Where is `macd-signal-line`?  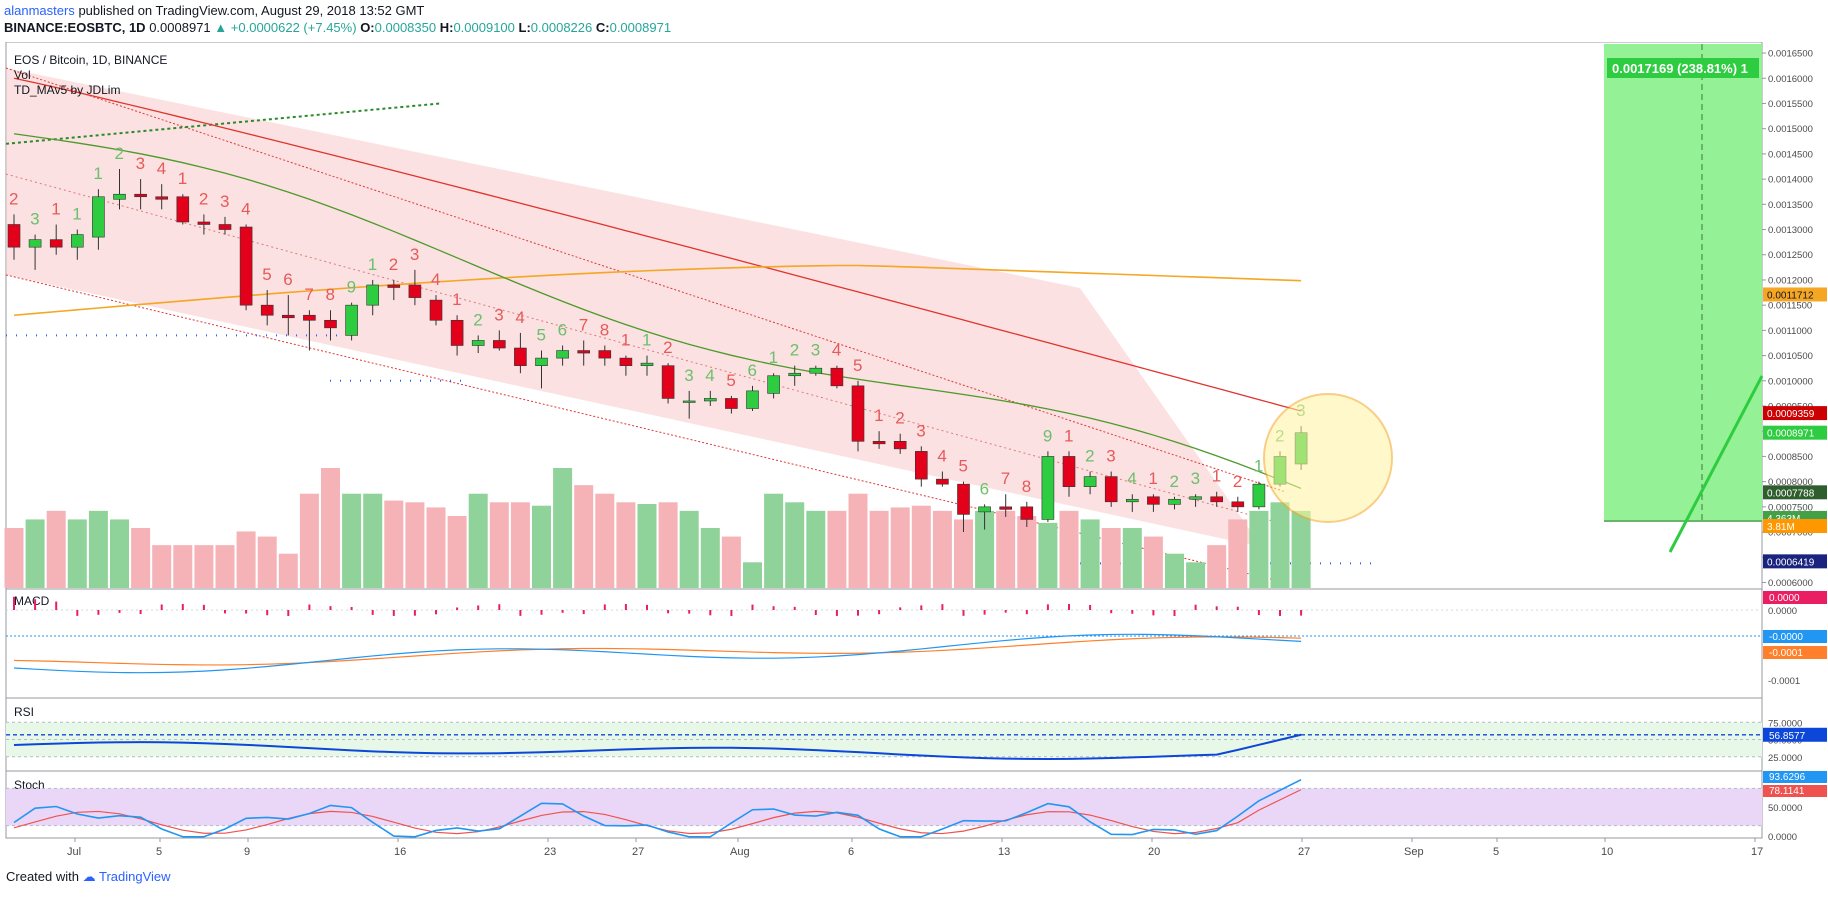 macd-signal-line is located at coordinates (657, 651).